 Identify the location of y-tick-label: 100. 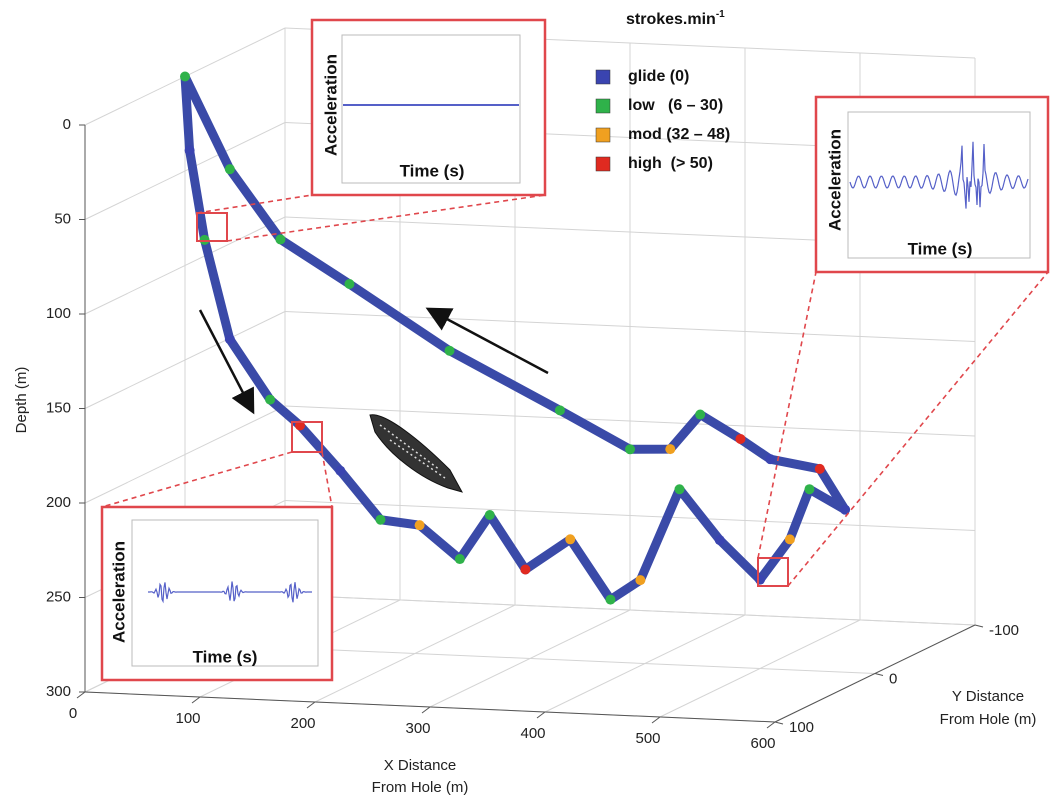
(801, 727).